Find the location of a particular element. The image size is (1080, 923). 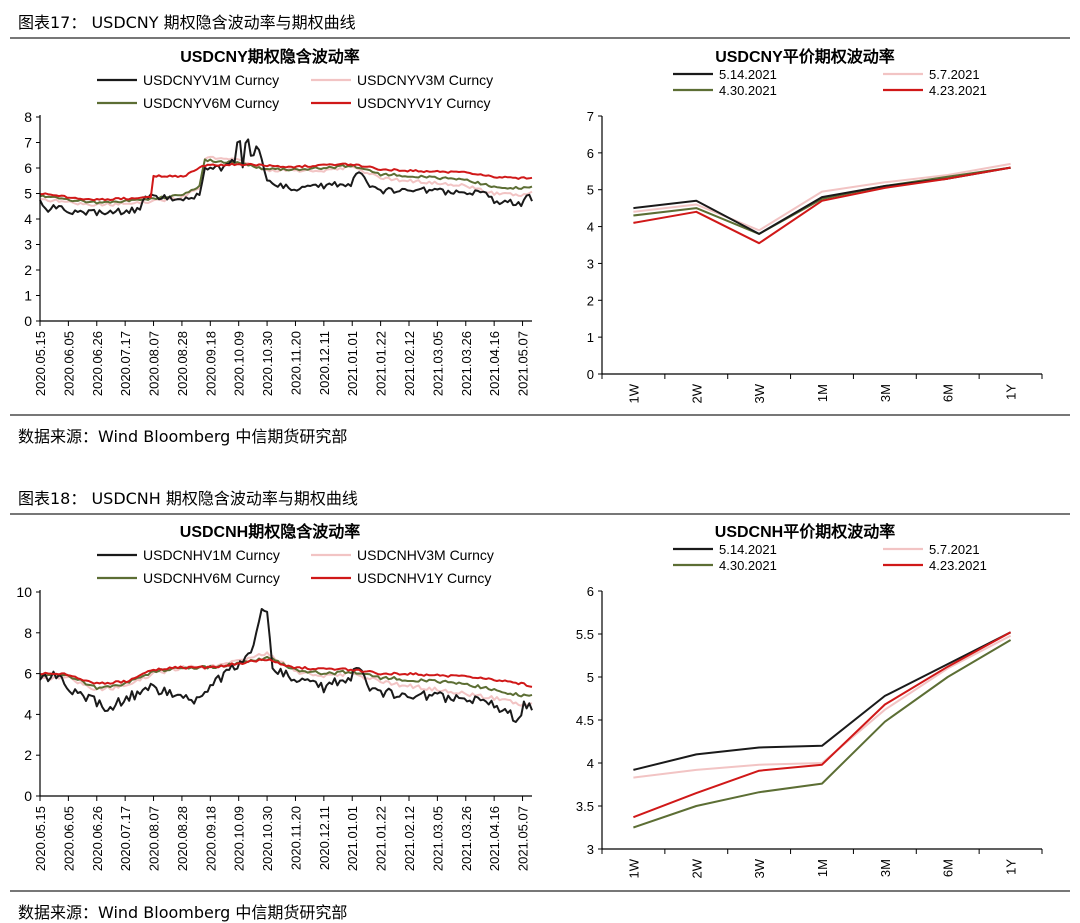

x-tick-label: 2021.01.01 is located at coordinates (352, 363).